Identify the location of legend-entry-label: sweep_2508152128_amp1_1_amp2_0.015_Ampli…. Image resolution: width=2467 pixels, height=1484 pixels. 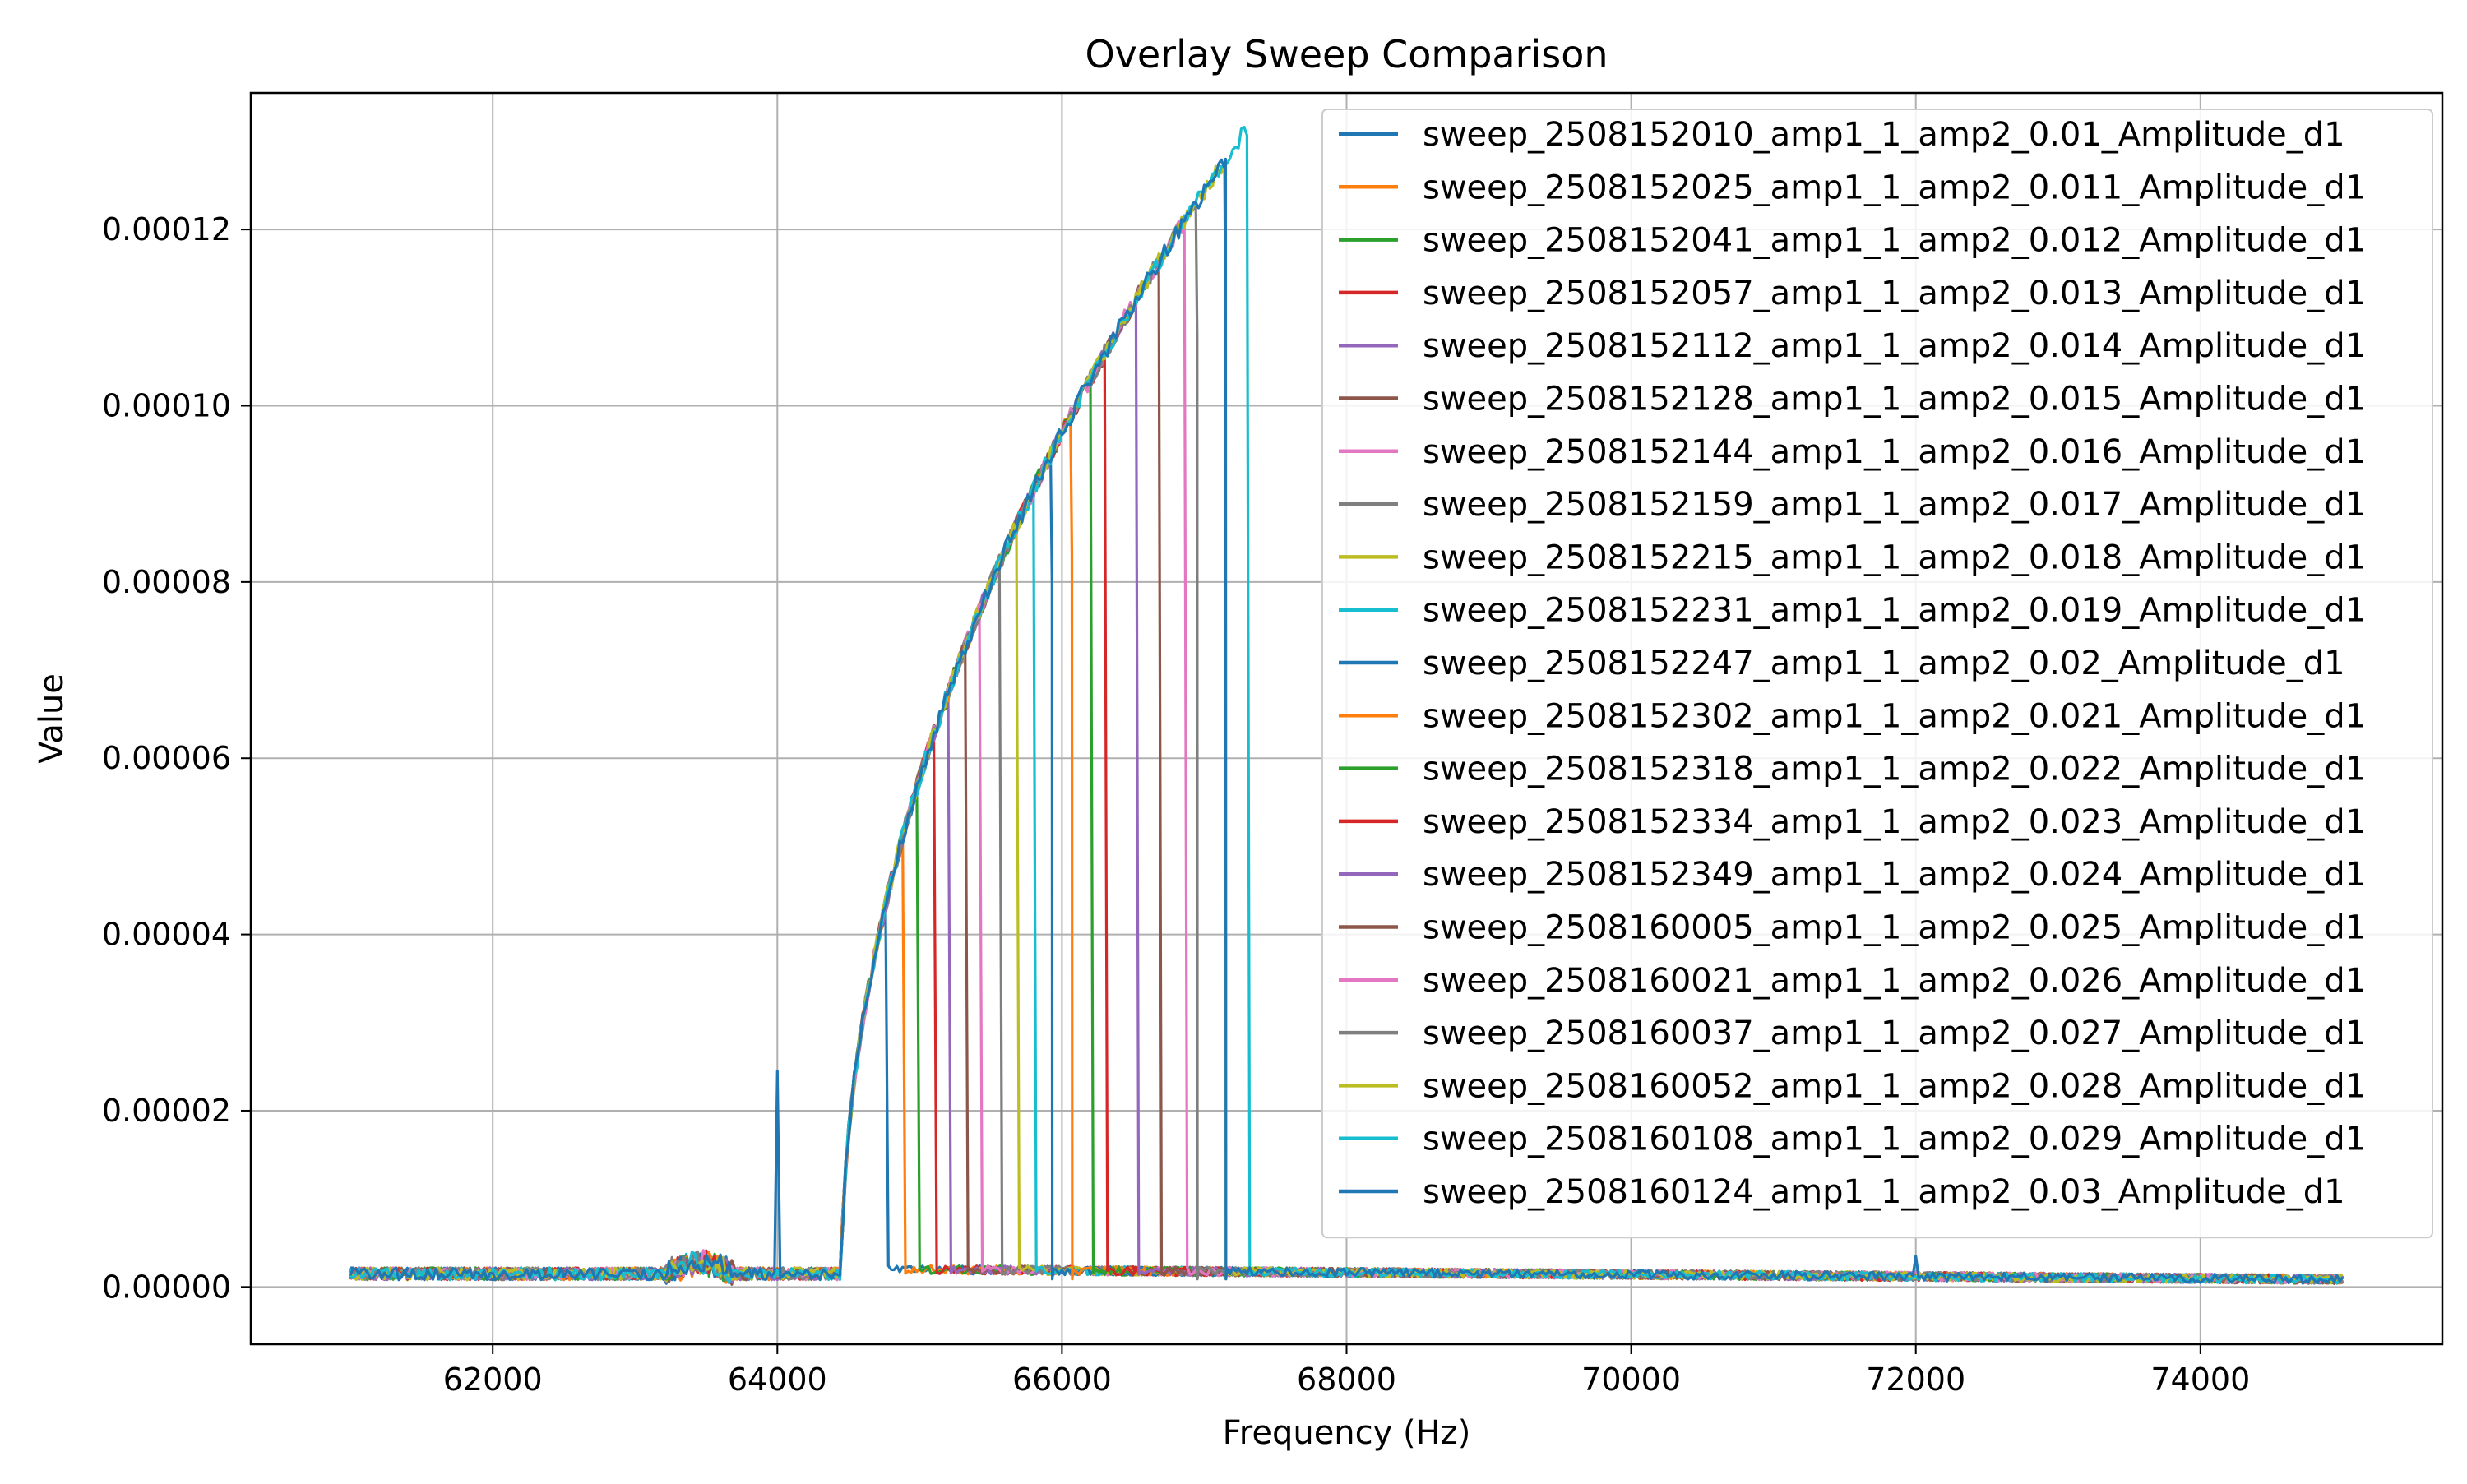
(1895, 400).